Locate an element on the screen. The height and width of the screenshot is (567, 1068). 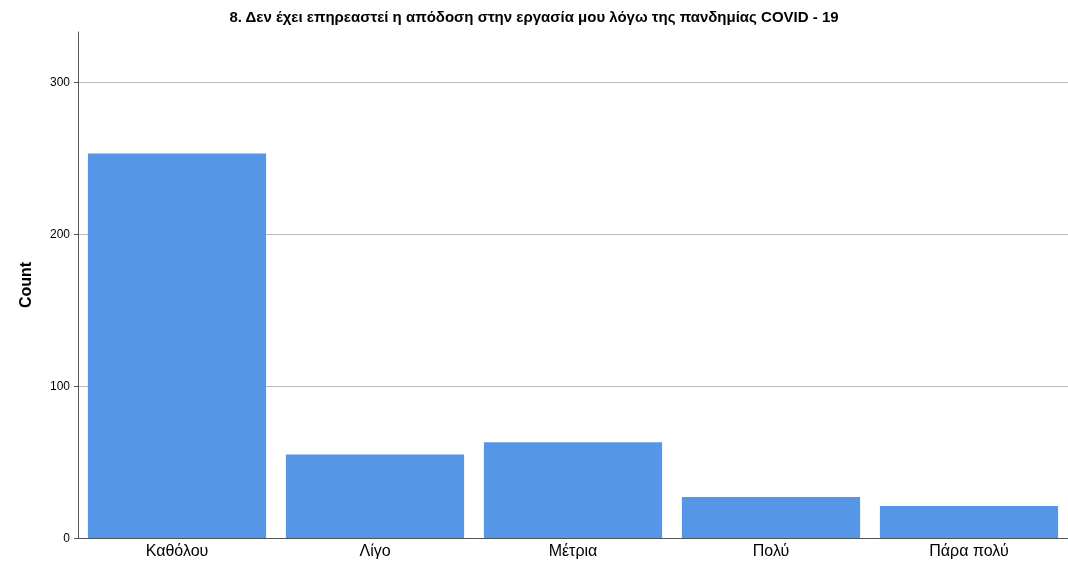
y-tick-label: 200 is located at coordinates (60, 234).